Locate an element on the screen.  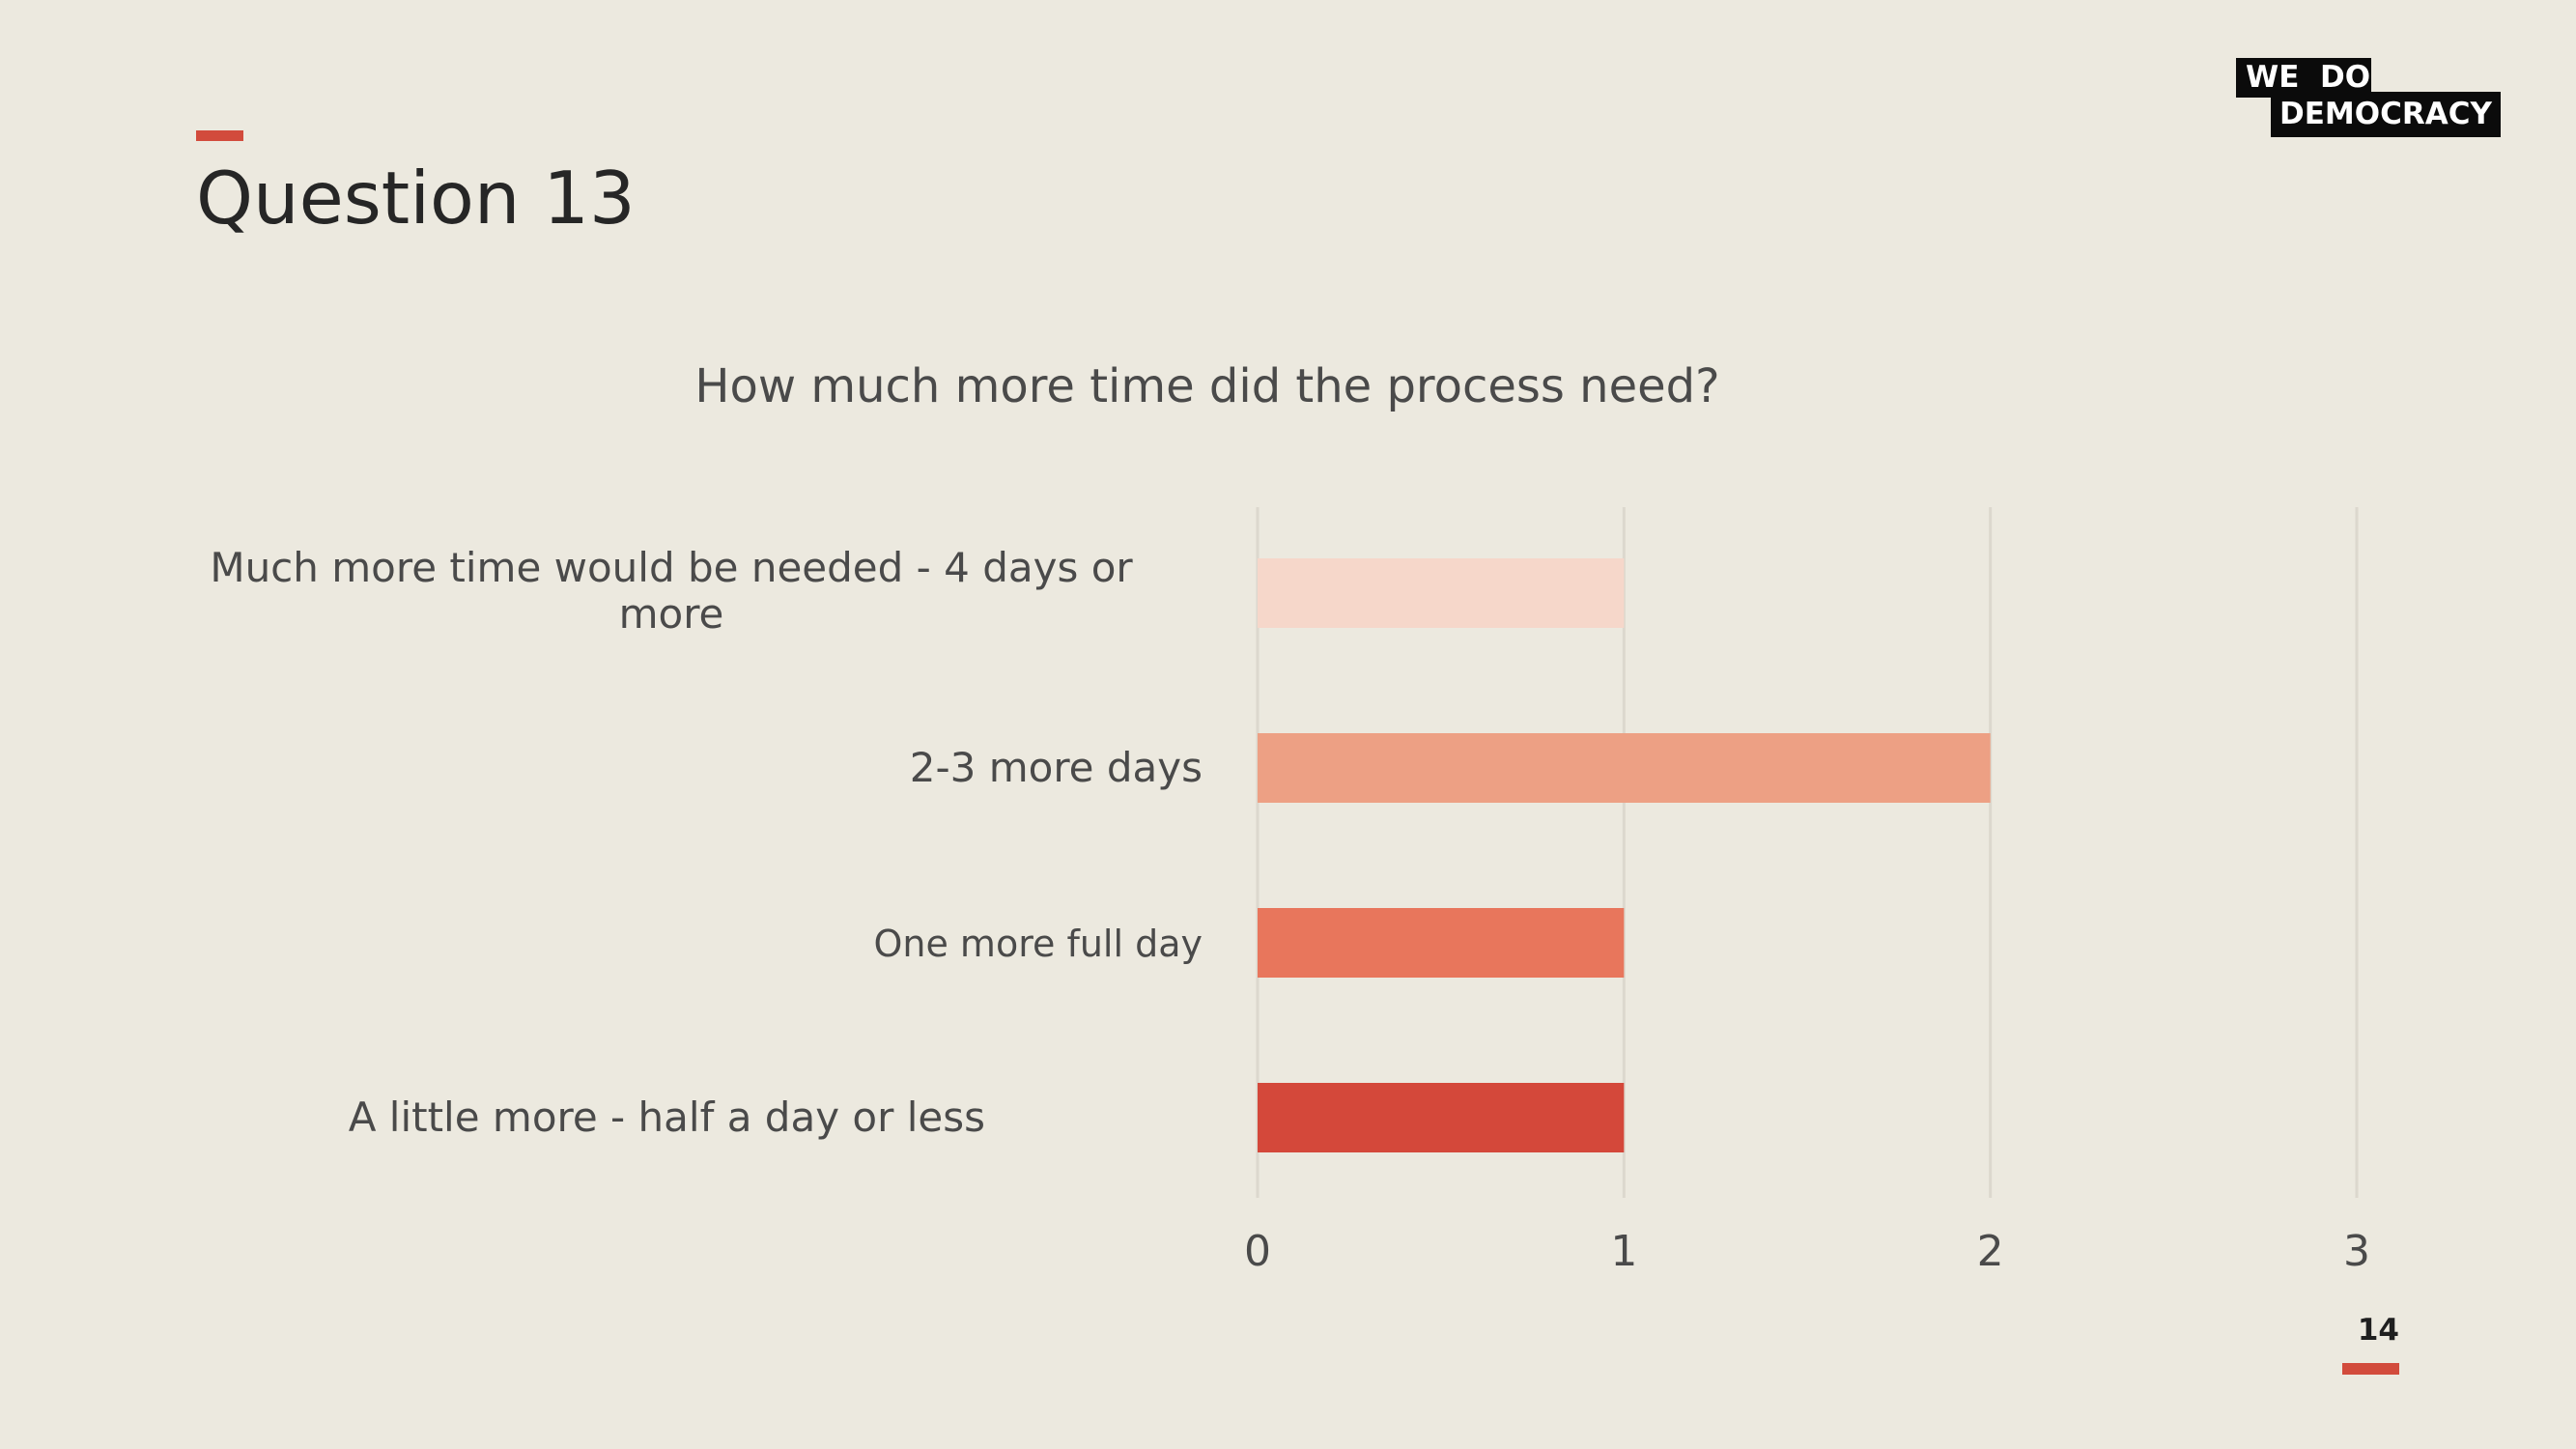
x-tick-label-2: 2 is located at coordinates (1990, 1251).